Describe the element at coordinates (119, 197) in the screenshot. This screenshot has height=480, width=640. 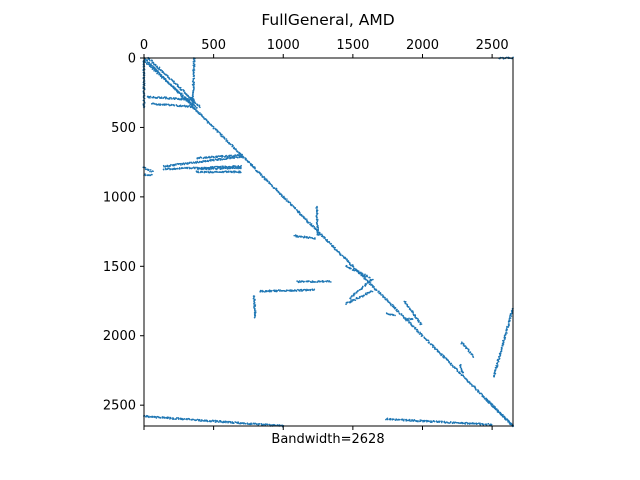
I see `y-tick-label: 1000` at that location.